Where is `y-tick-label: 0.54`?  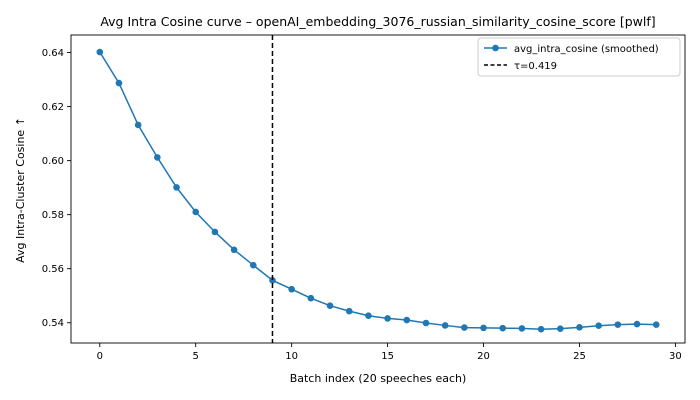 y-tick-label: 0.54 is located at coordinates (53, 323).